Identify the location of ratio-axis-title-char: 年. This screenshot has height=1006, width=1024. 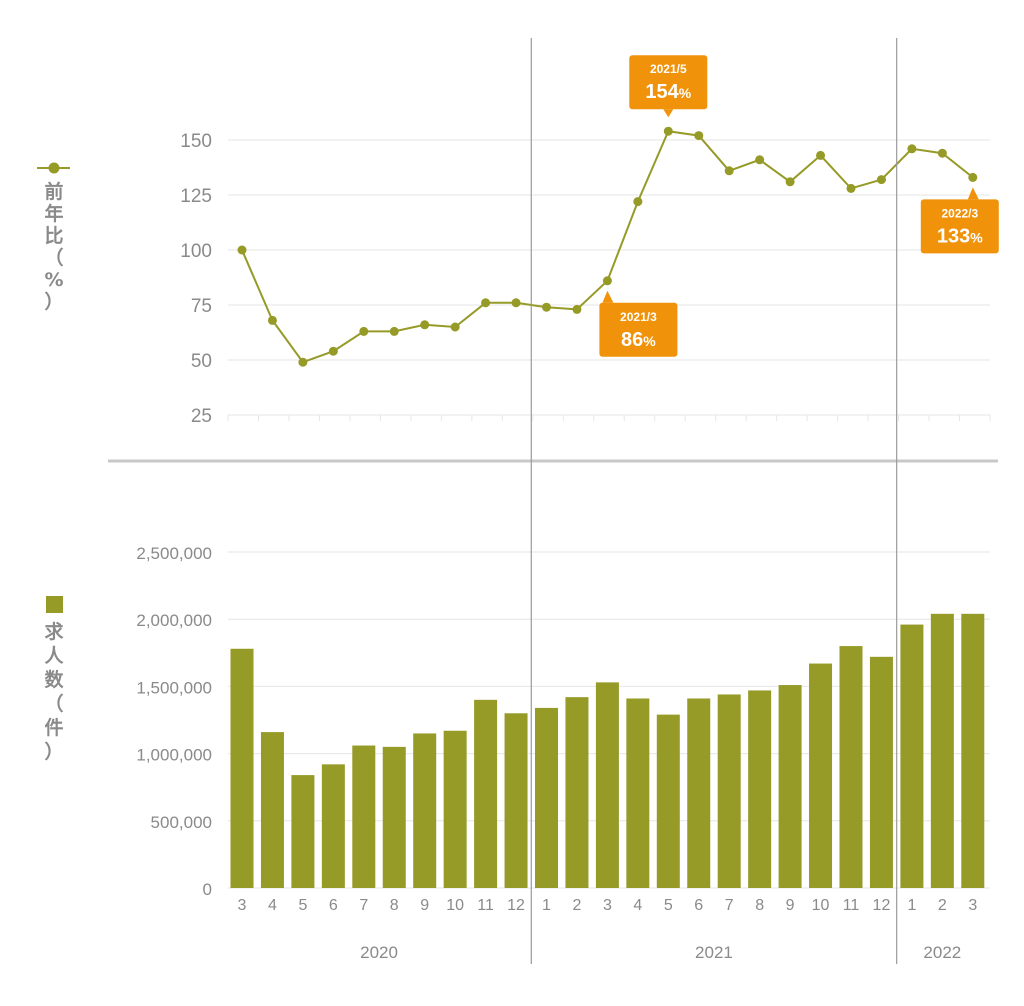
(53, 213).